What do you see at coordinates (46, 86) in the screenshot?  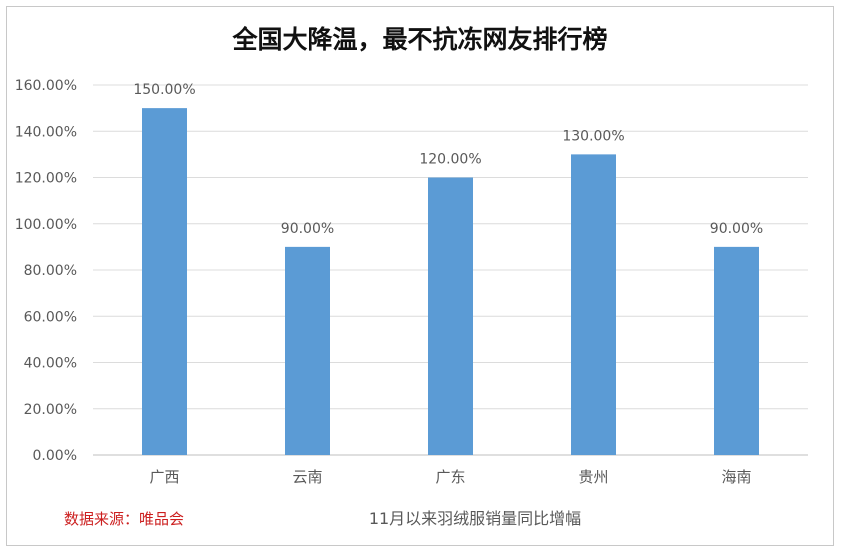 I see `y-tick-label: 160.00%` at bounding box center [46, 86].